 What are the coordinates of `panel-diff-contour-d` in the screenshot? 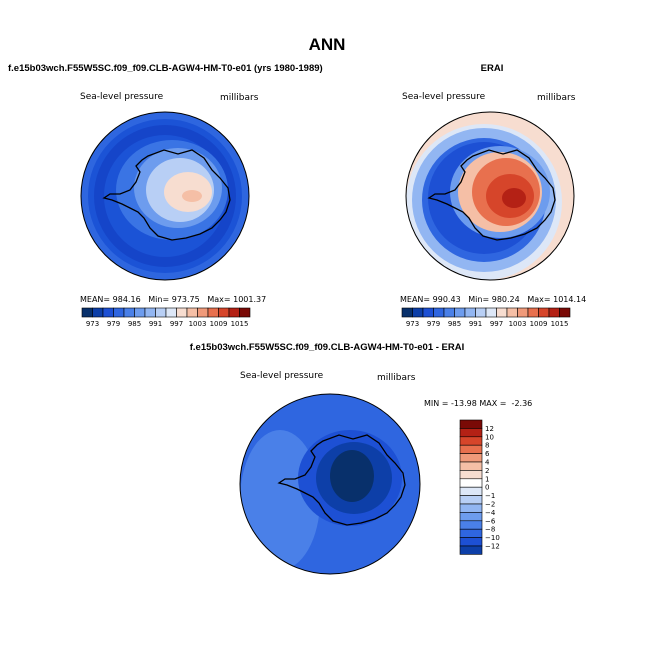 It's located at (352, 476).